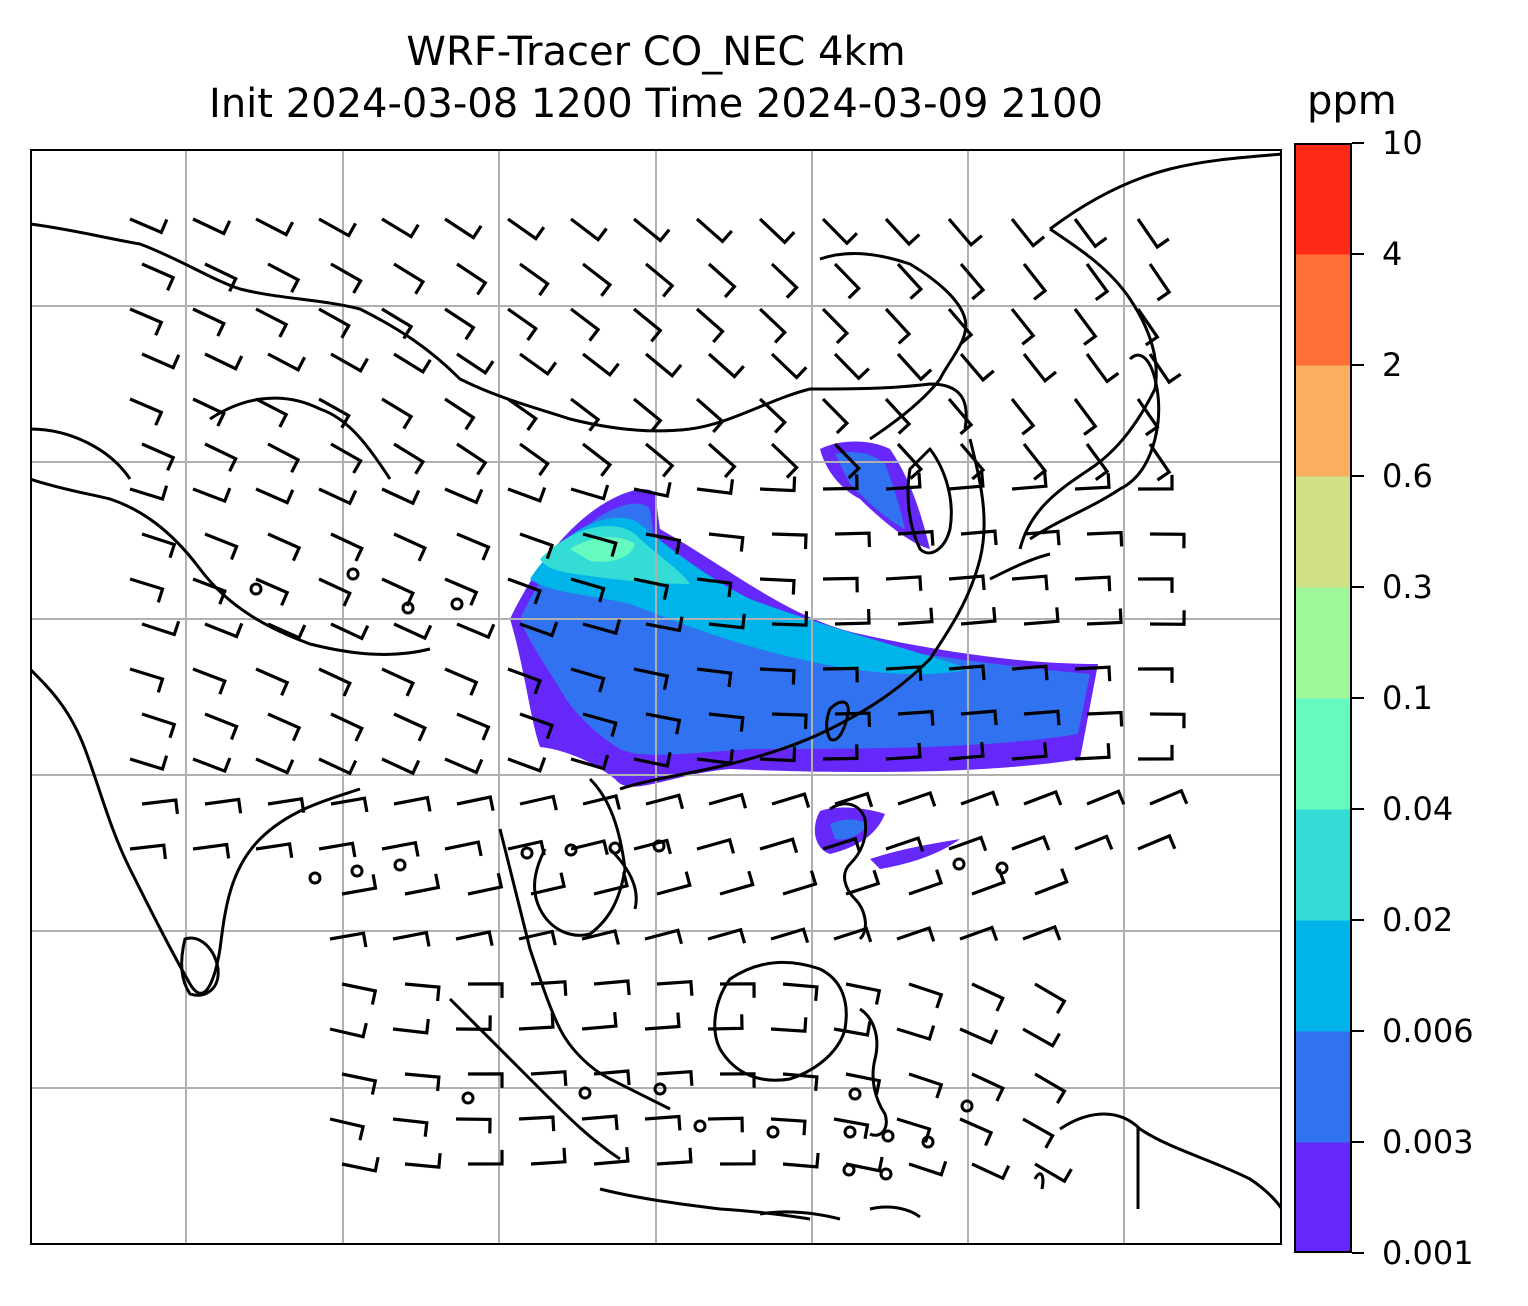 The width and height of the screenshot is (1528, 1306). Describe the element at coordinates (1418, 920) in the screenshot. I see `colorbar-tick-label: 0.02` at that location.